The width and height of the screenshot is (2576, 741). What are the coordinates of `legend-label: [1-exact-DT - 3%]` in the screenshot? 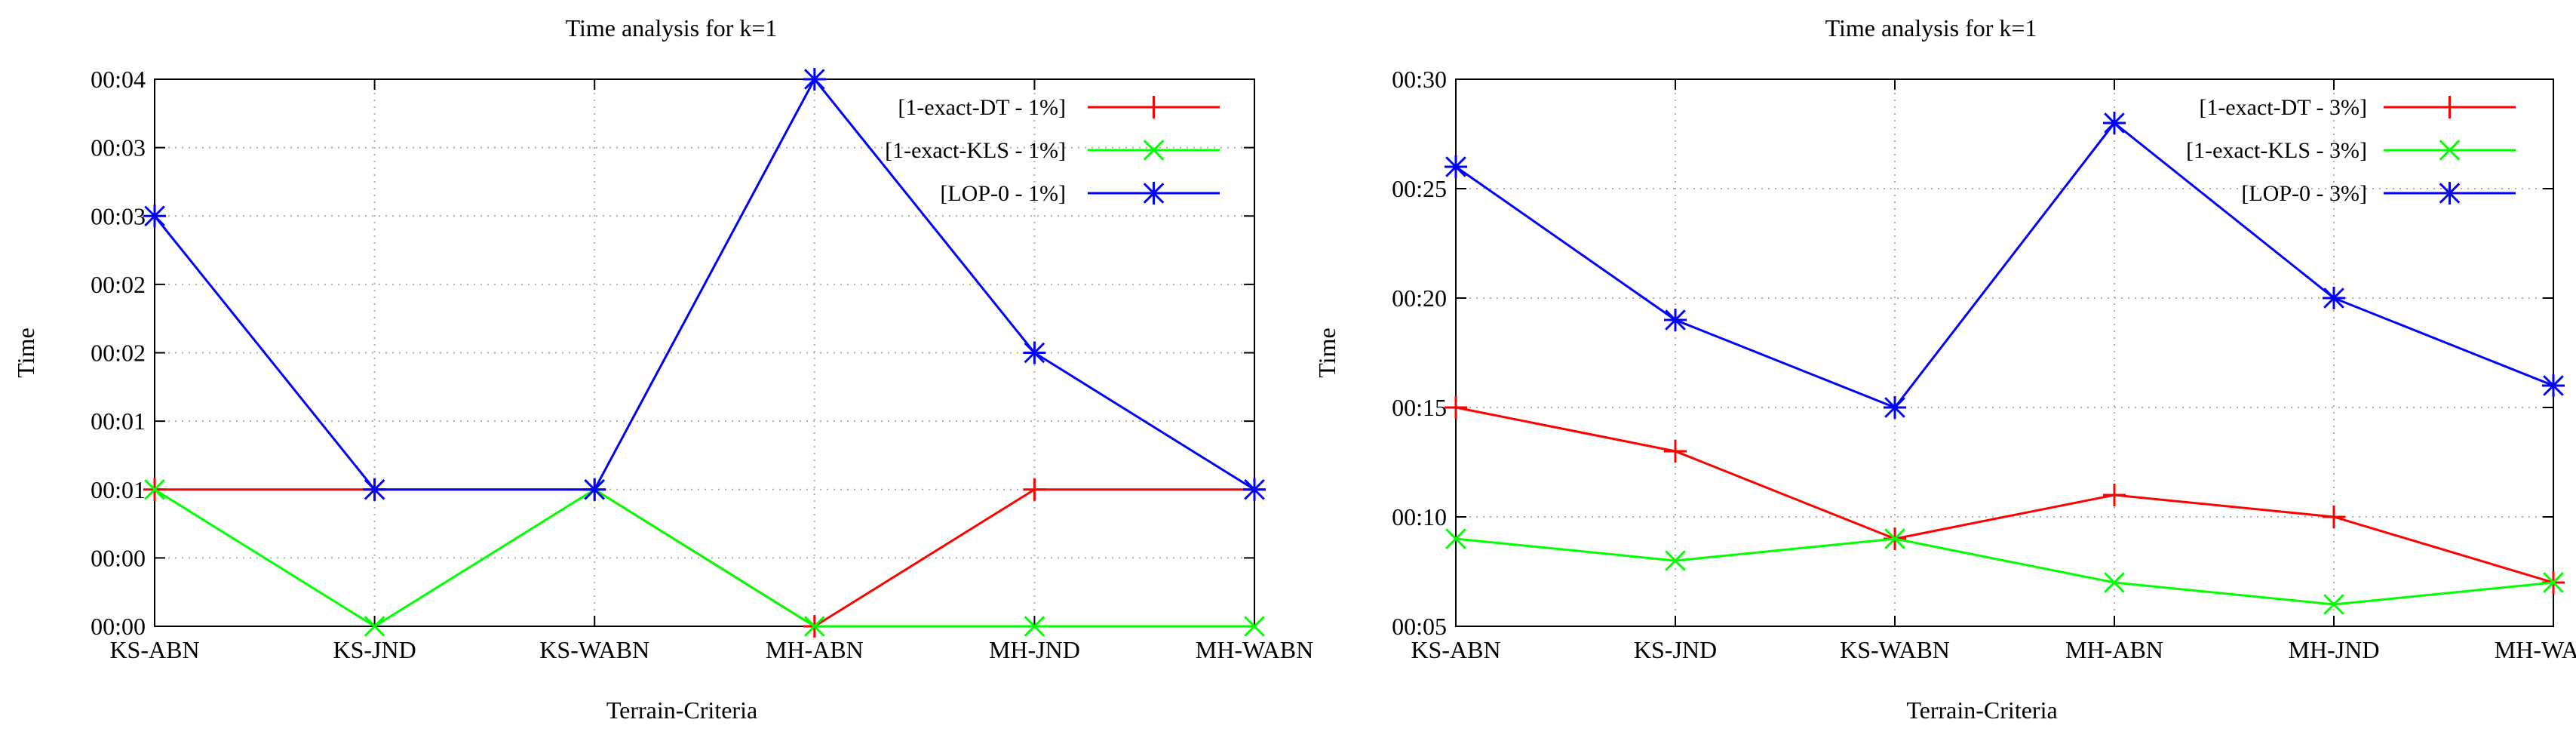 It's located at (2283, 107).